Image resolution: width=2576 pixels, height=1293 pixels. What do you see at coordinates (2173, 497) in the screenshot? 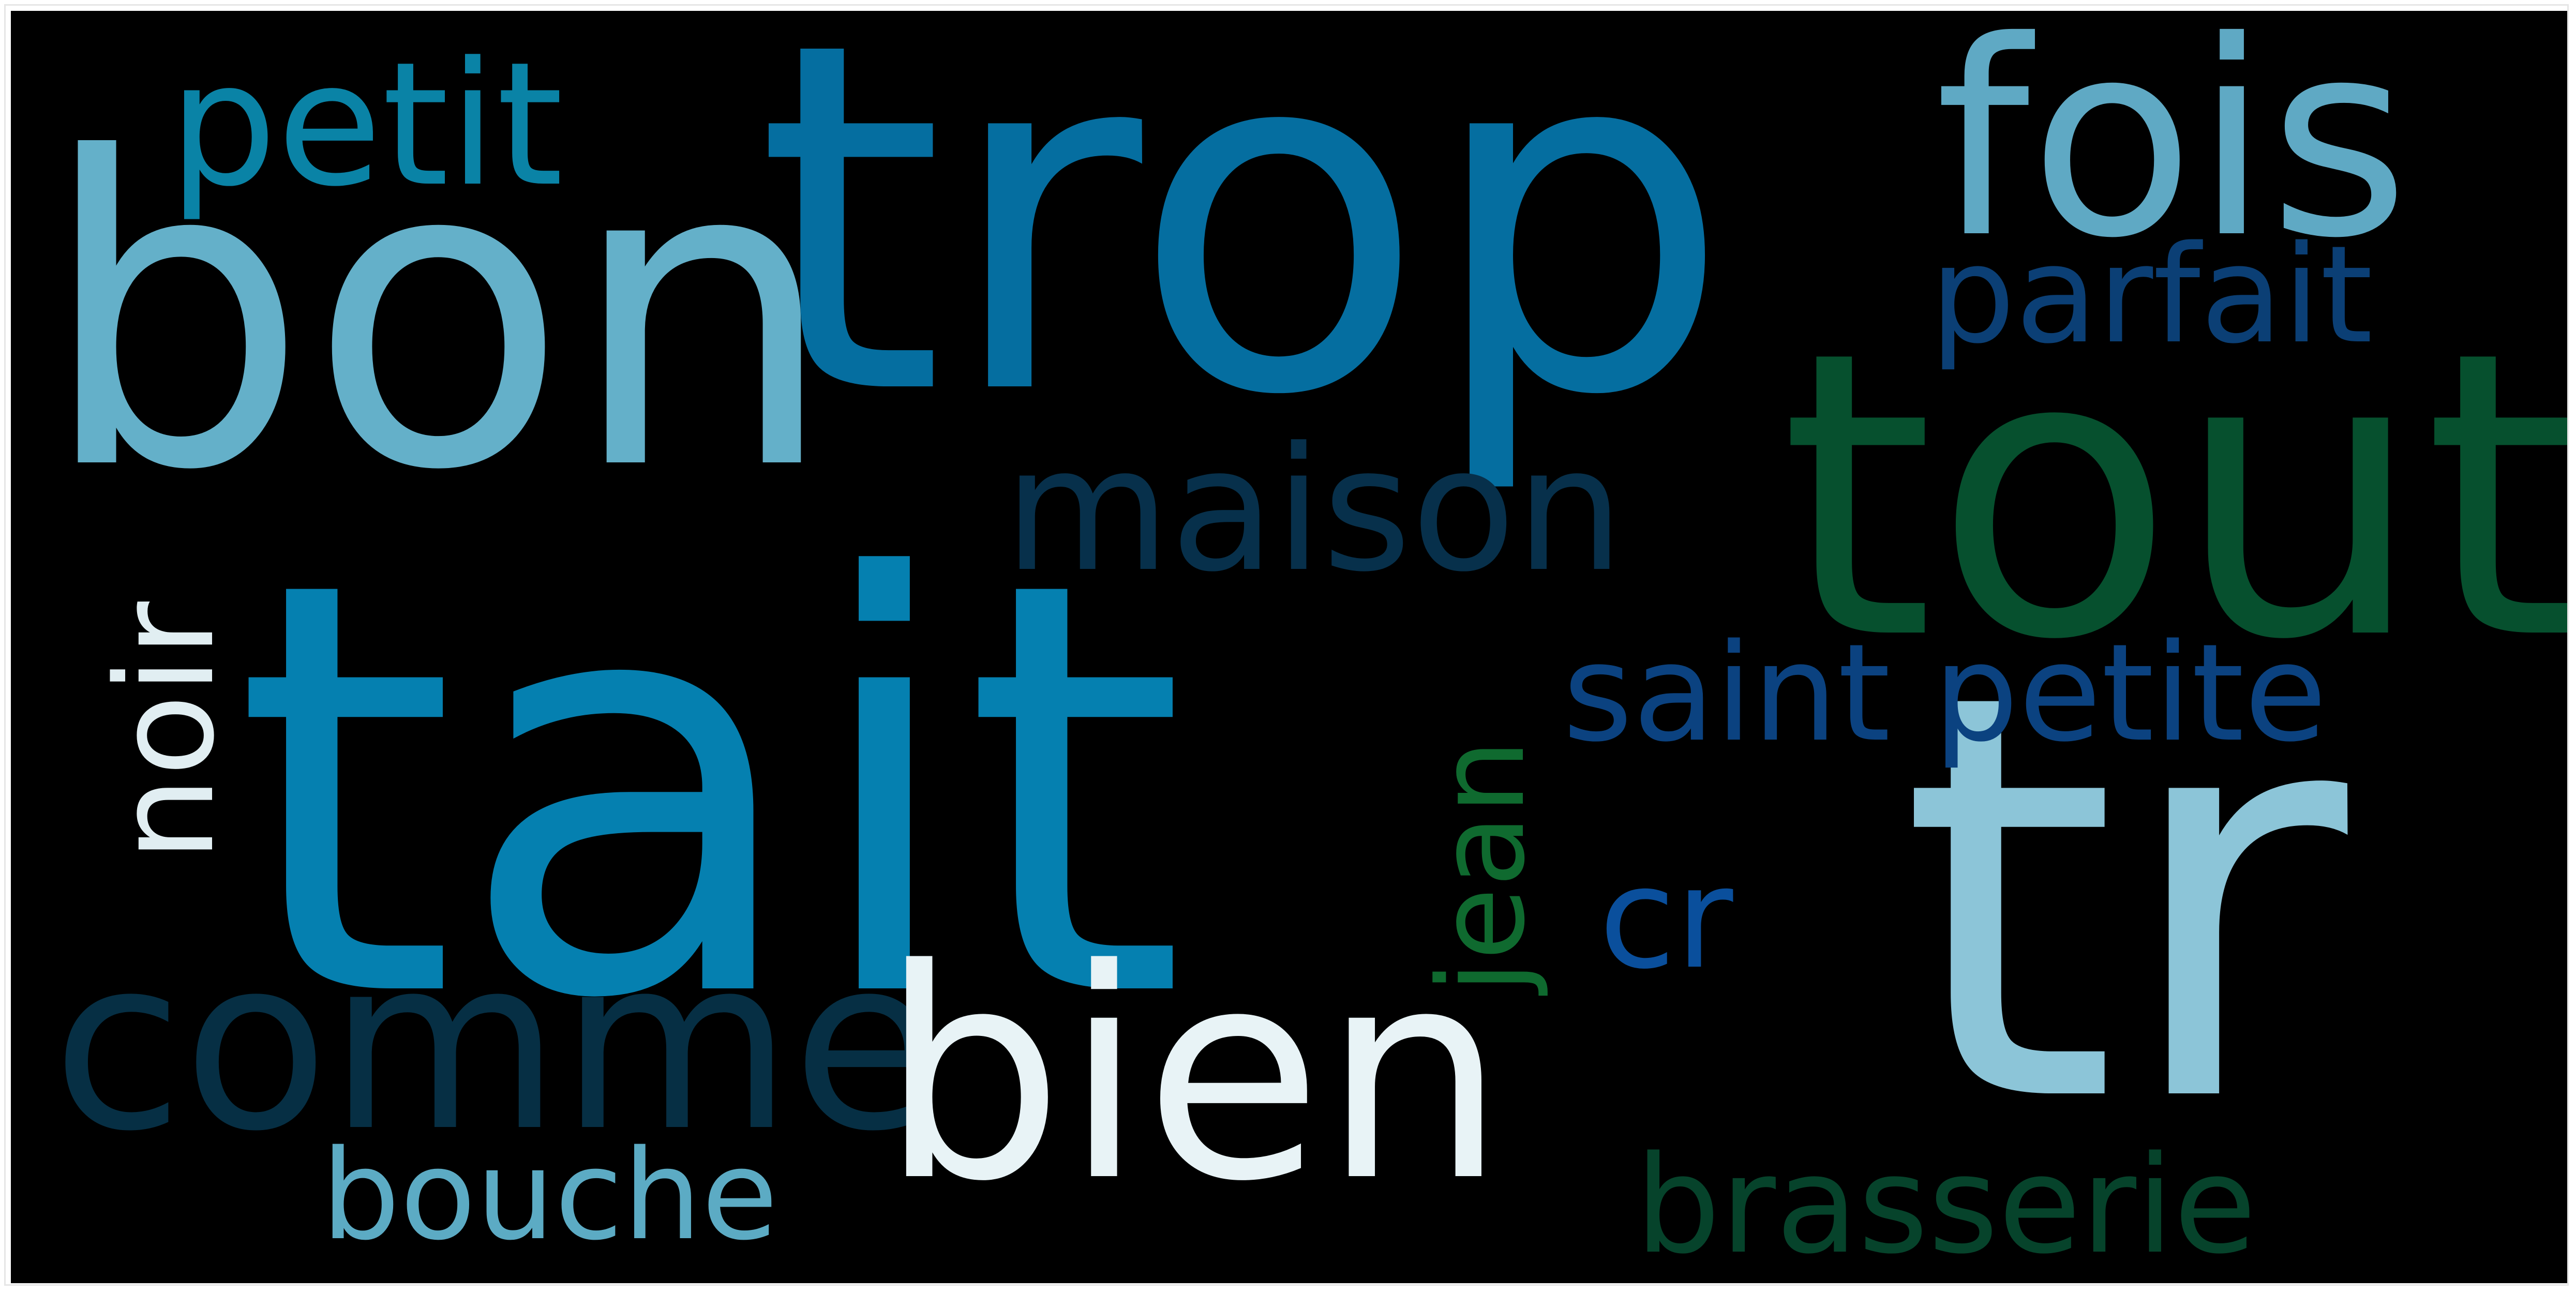
I see `word-tout: tout` at bounding box center [2173, 497].